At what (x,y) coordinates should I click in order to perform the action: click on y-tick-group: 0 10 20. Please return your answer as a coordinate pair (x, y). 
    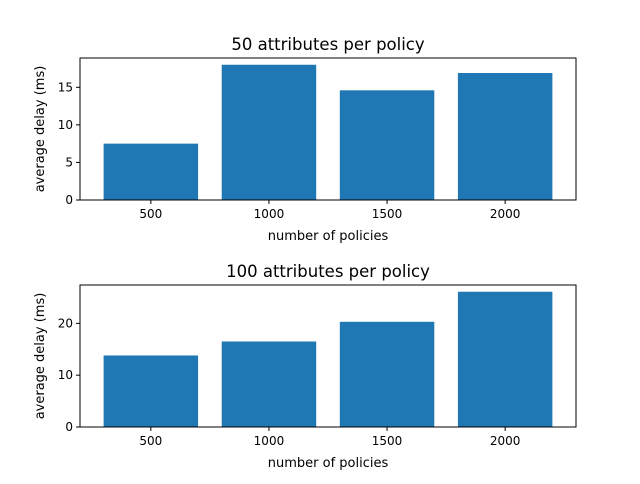
    Looking at the image, I should click on (69, 375).